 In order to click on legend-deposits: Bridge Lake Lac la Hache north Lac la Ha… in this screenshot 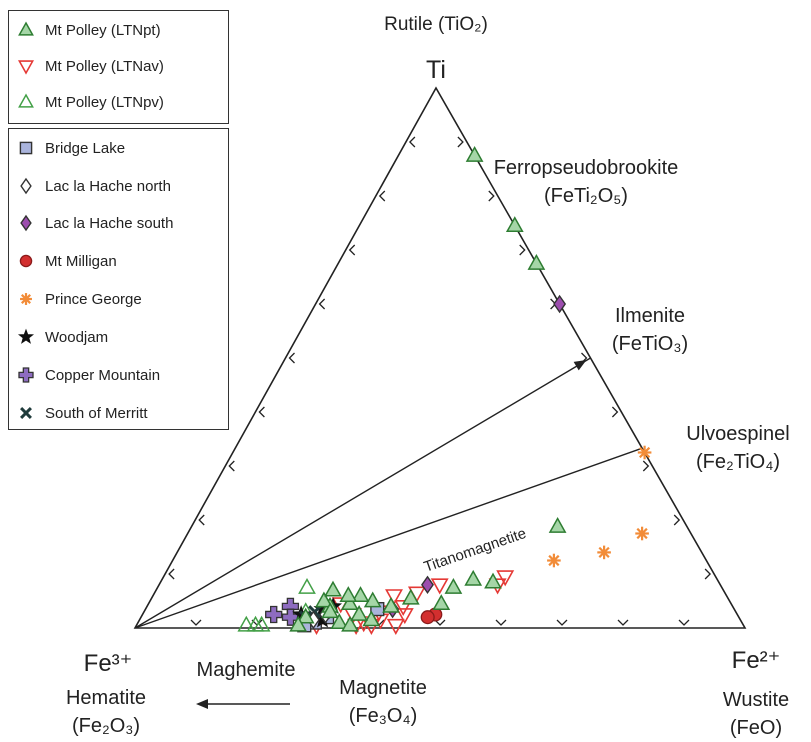, I will do `click(118, 279)`.